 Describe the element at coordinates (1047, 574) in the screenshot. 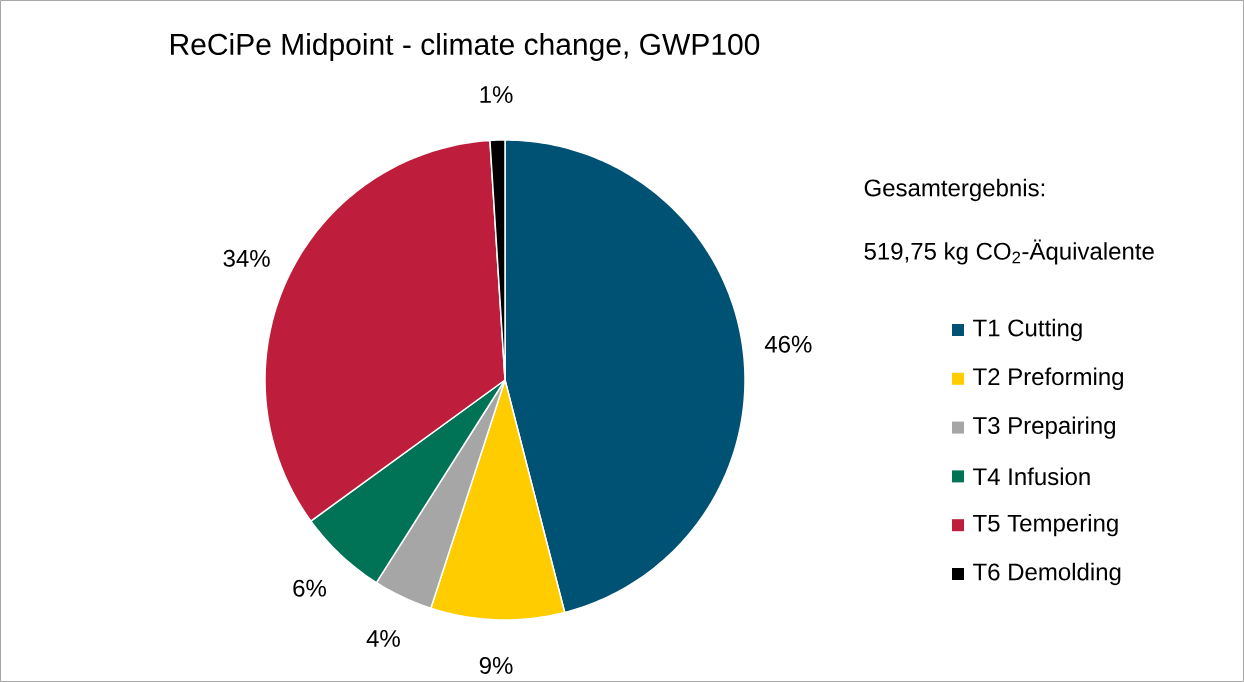

I see `legend-label: T6 Demolding` at that location.